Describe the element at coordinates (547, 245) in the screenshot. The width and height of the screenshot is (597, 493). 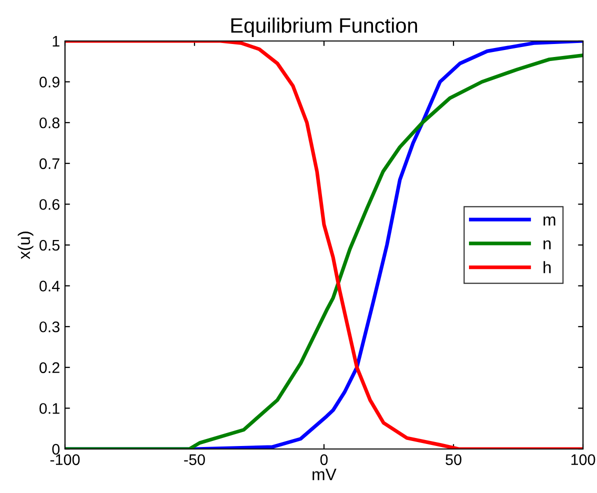
I see `legend-label: n` at that location.